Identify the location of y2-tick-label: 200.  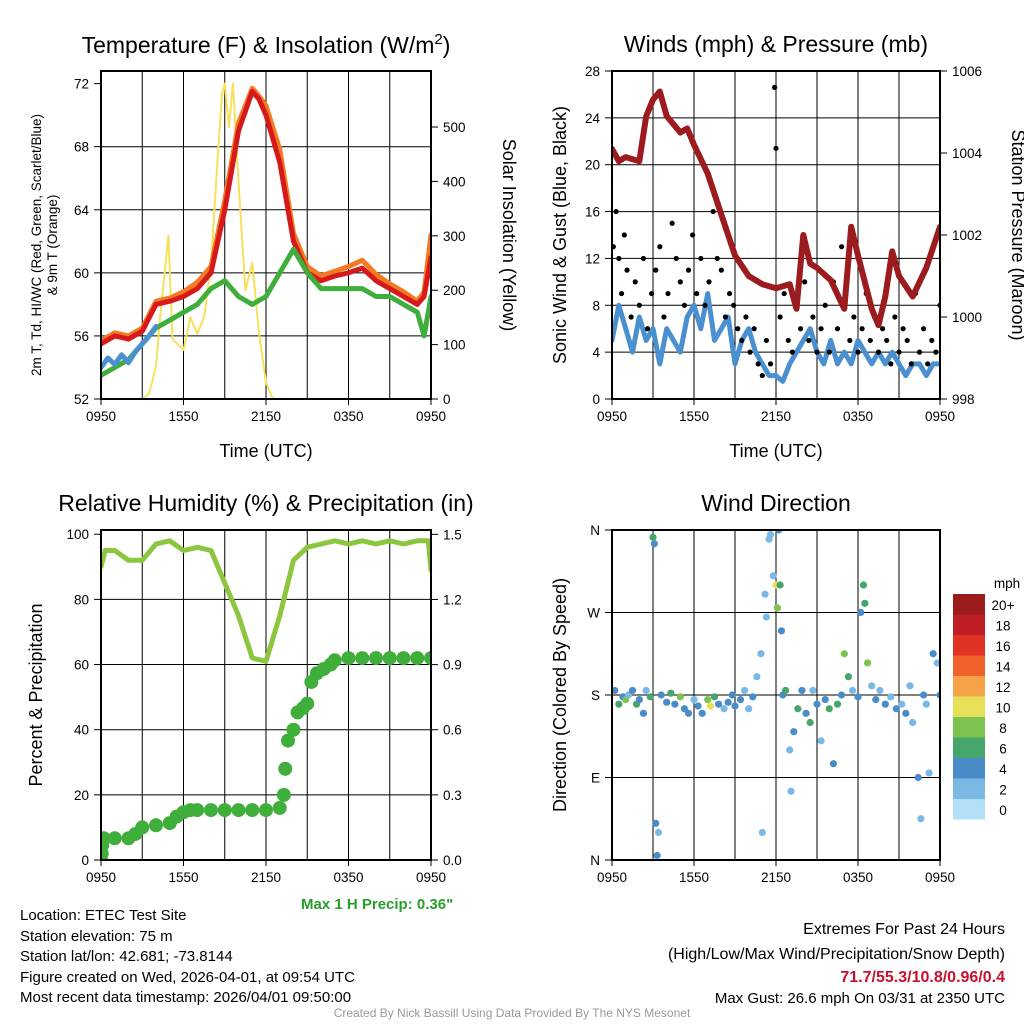
(454, 290).